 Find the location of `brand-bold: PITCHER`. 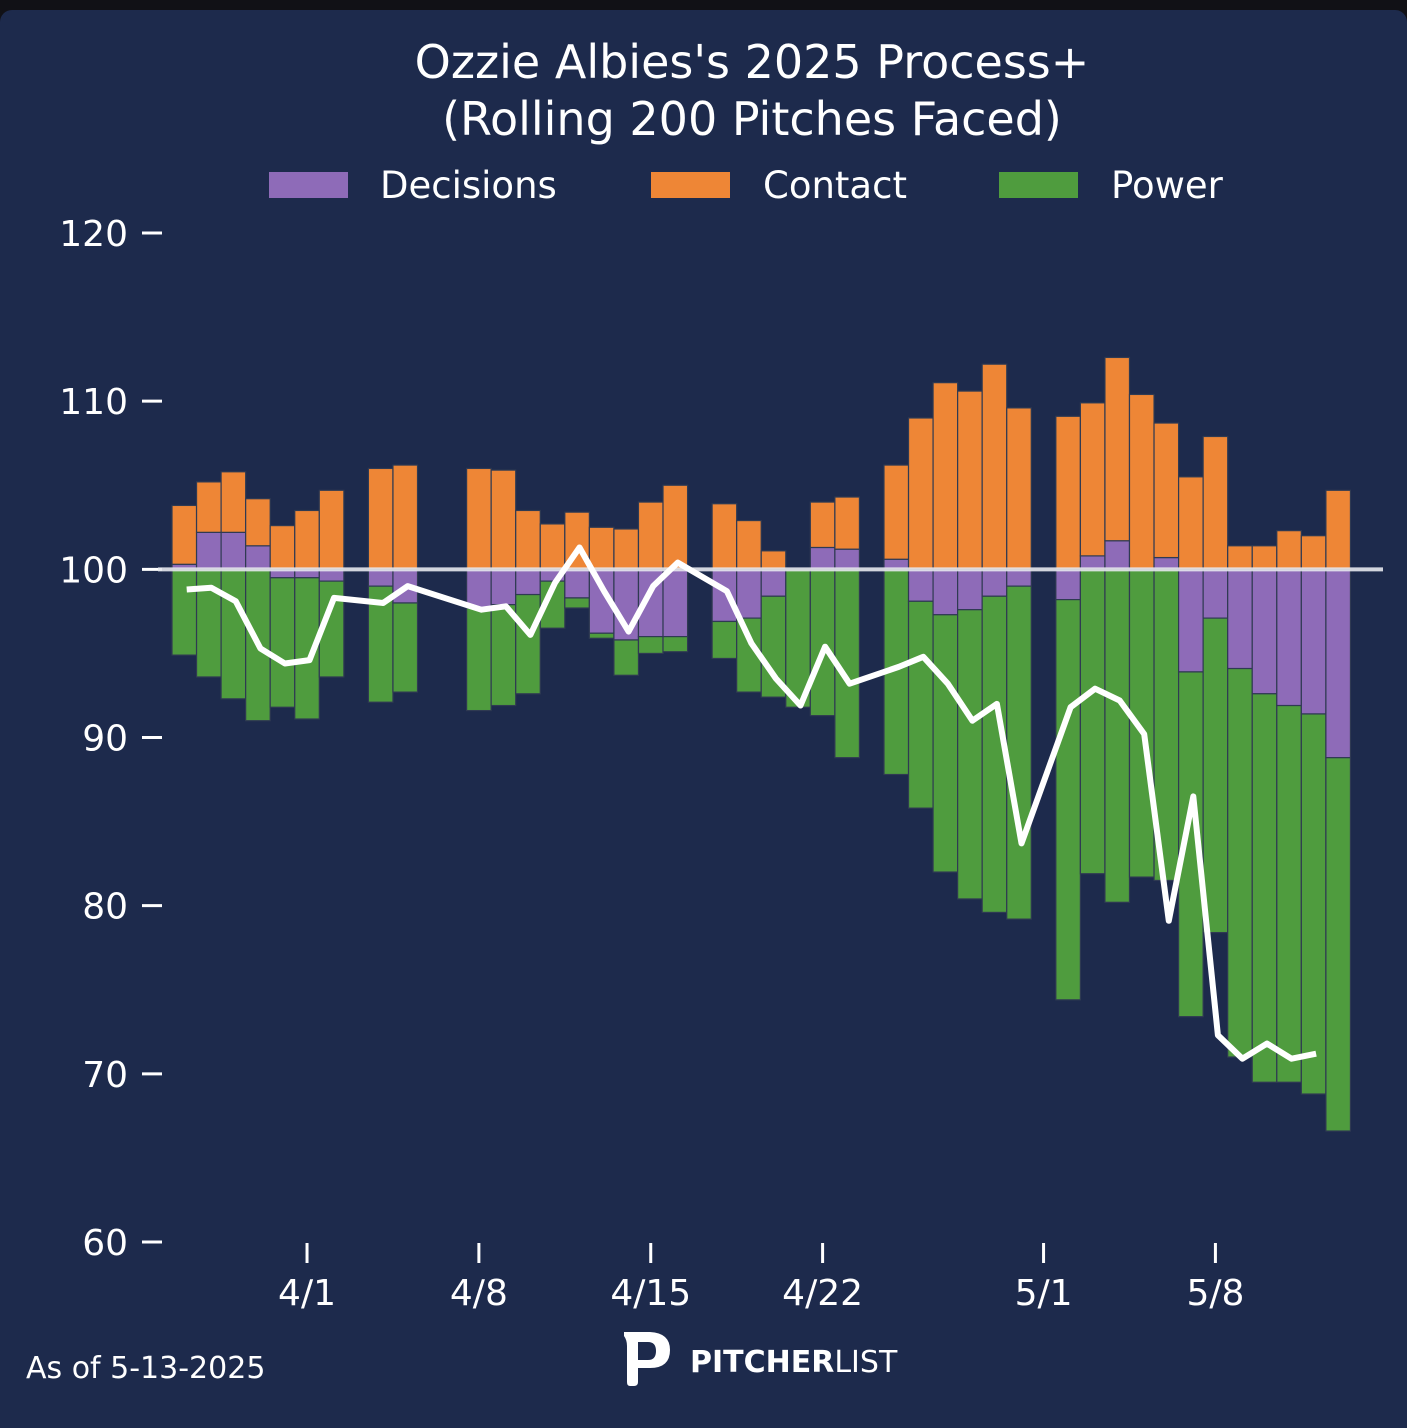

brand-bold: PITCHER is located at coordinates (762, 1362).